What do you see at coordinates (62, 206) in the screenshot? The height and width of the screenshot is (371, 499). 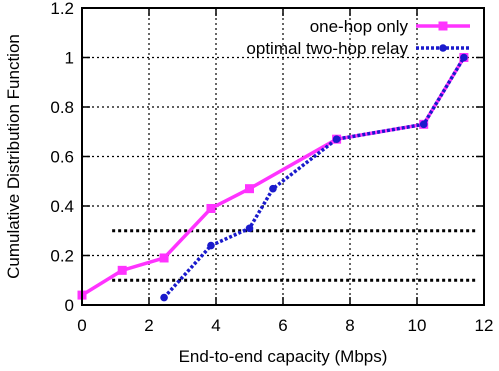 I see `y-tick-label-2: 0.4` at bounding box center [62, 206].